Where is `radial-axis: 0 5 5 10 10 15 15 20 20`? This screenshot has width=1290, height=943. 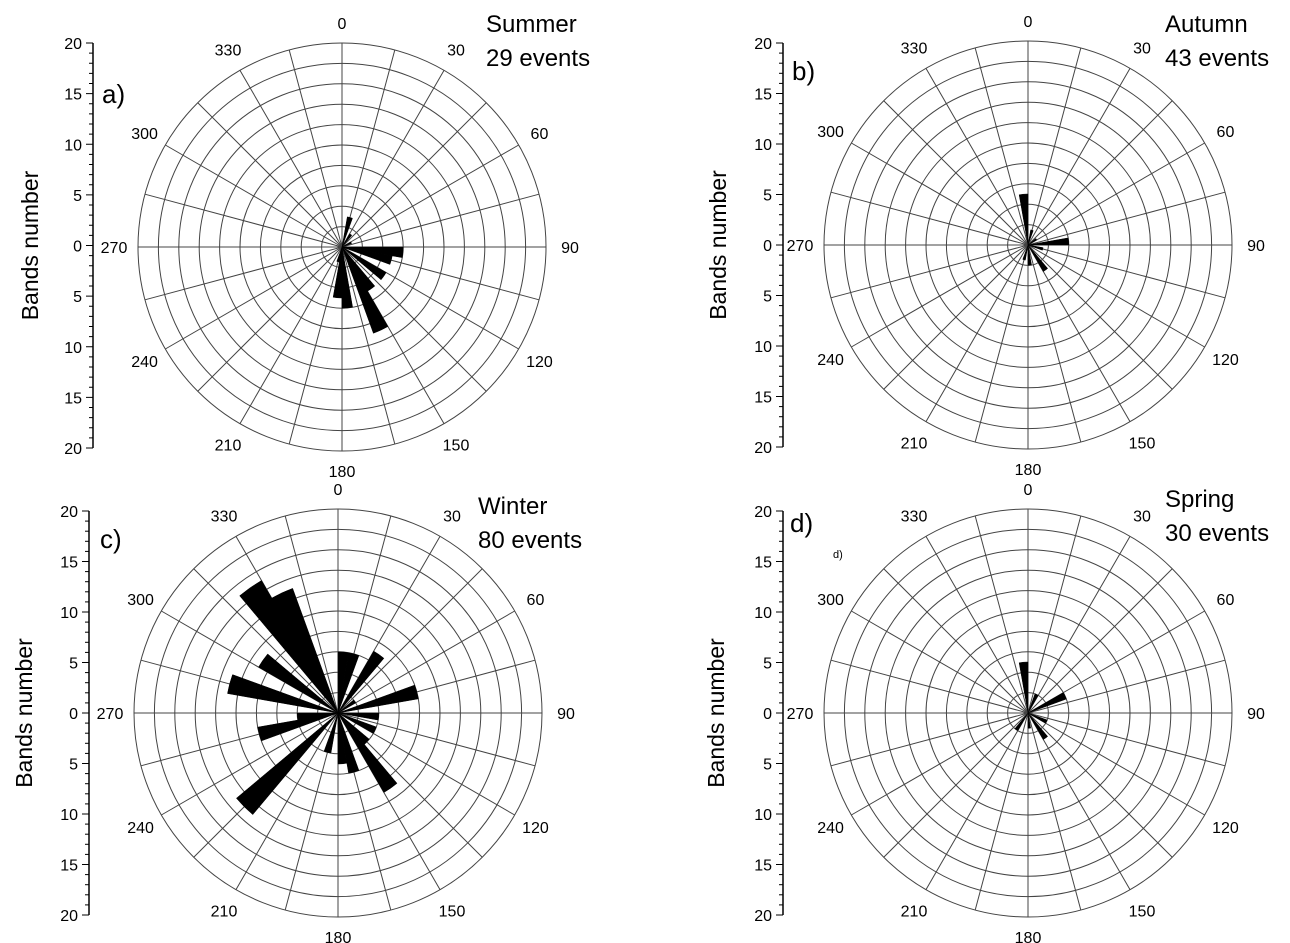 radial-axis: 0 5 5 10 10 15 15 20 20 is located at coordinates (769, 714).